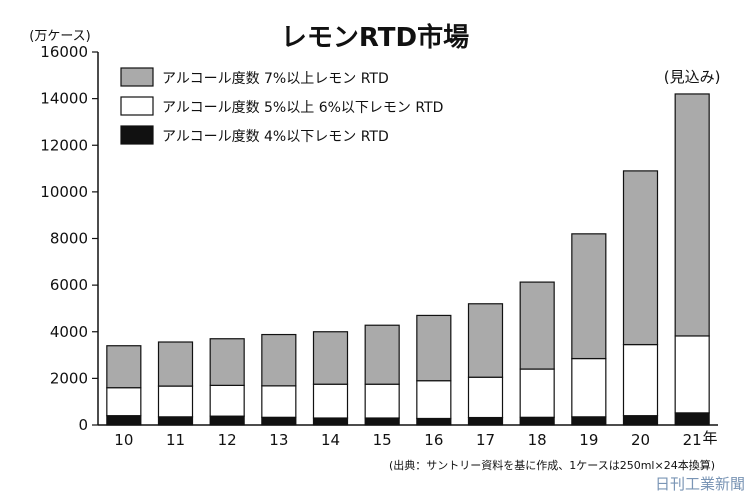  Describe the element at coordinates (69, 332) in the screenshot. I see `y-tick-label: 4000` at that location.